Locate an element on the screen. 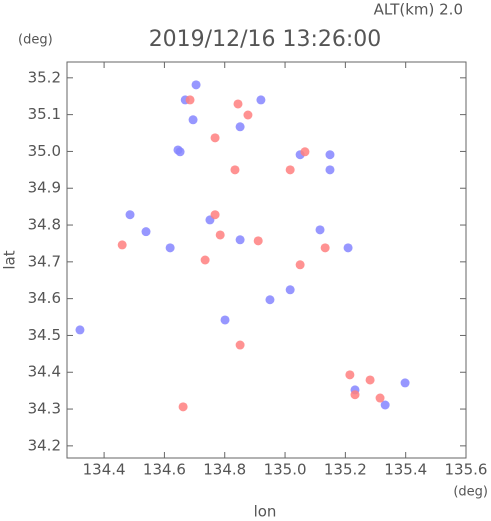 The height and width of the screenshot is (521, 491). y-tick-label: 34.9 is located at coordinates (44, 188).